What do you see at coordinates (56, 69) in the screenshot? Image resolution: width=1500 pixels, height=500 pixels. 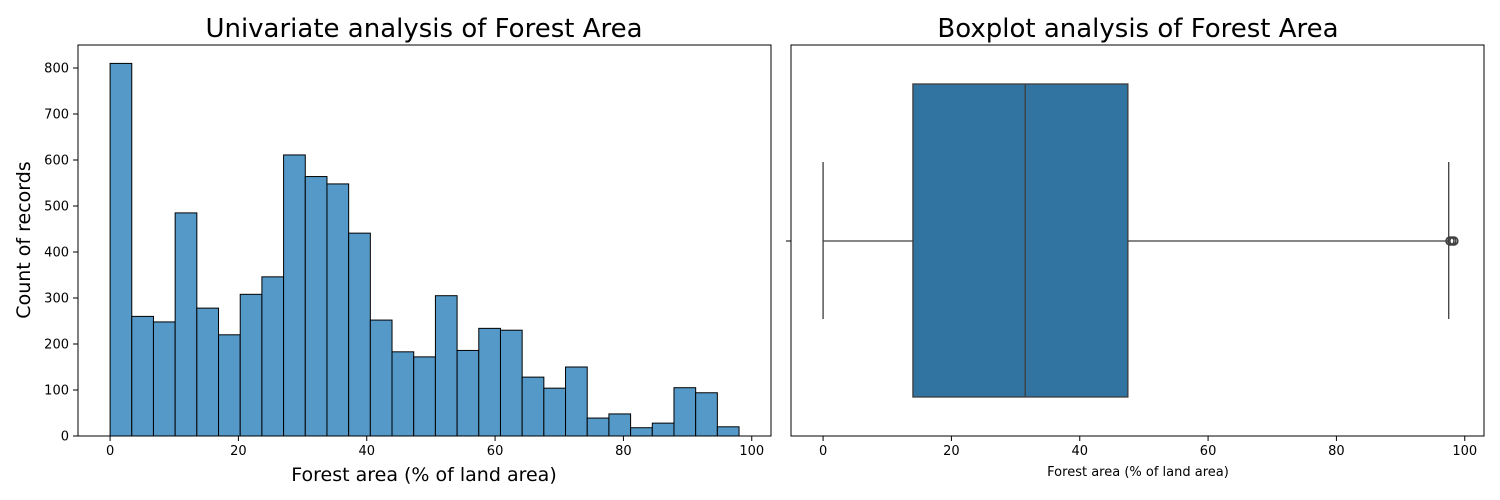 I see `histogram-y-tick-label: 800` at bounding box center [56, 69].